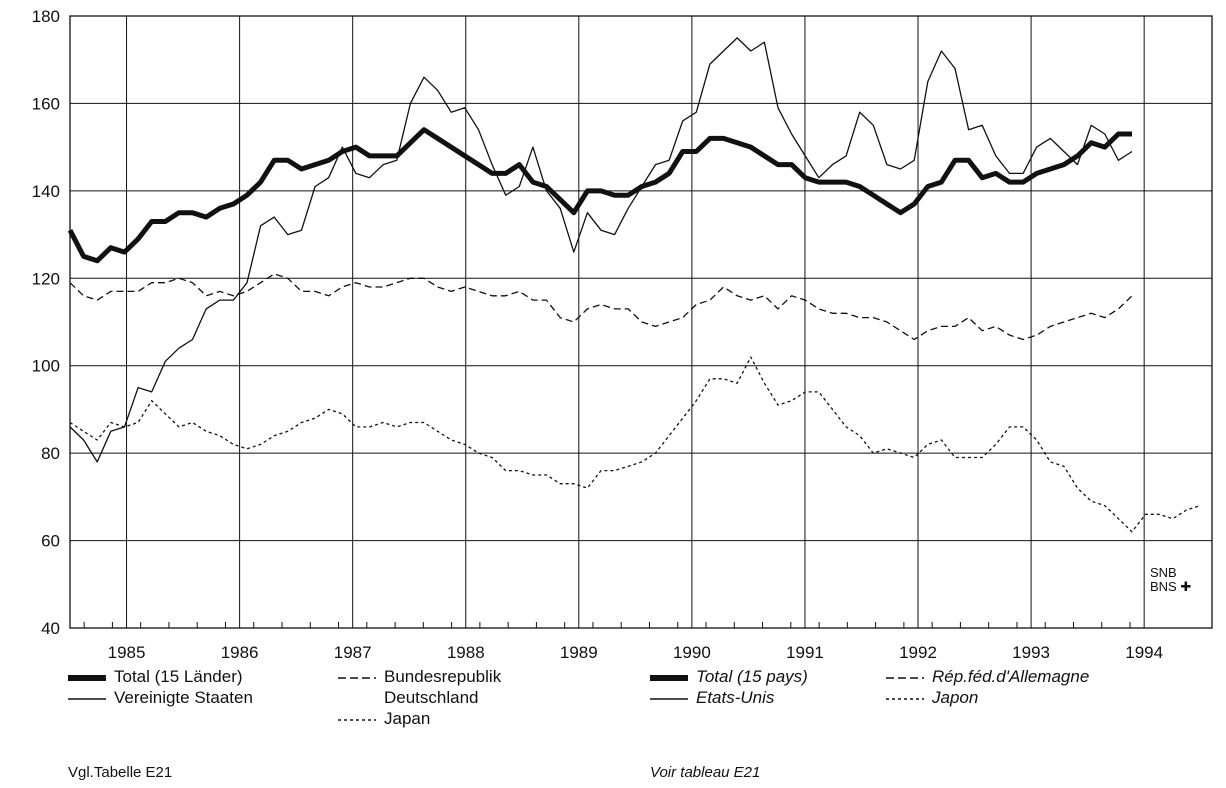 The image size is (1226, 788). Describe the element at coordinates (183, 697) in the screenshot. I see `legend-label: Vereinigte Staaten` at that location.